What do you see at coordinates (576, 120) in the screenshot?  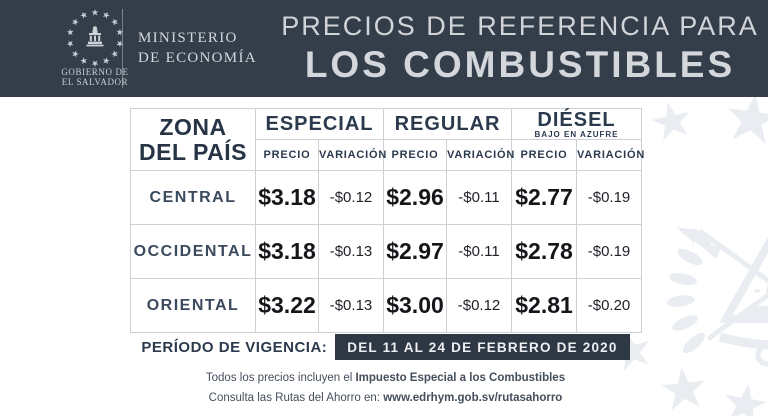 I see `diesel-label: DIÉSEL` at bounding box center [576, 120].